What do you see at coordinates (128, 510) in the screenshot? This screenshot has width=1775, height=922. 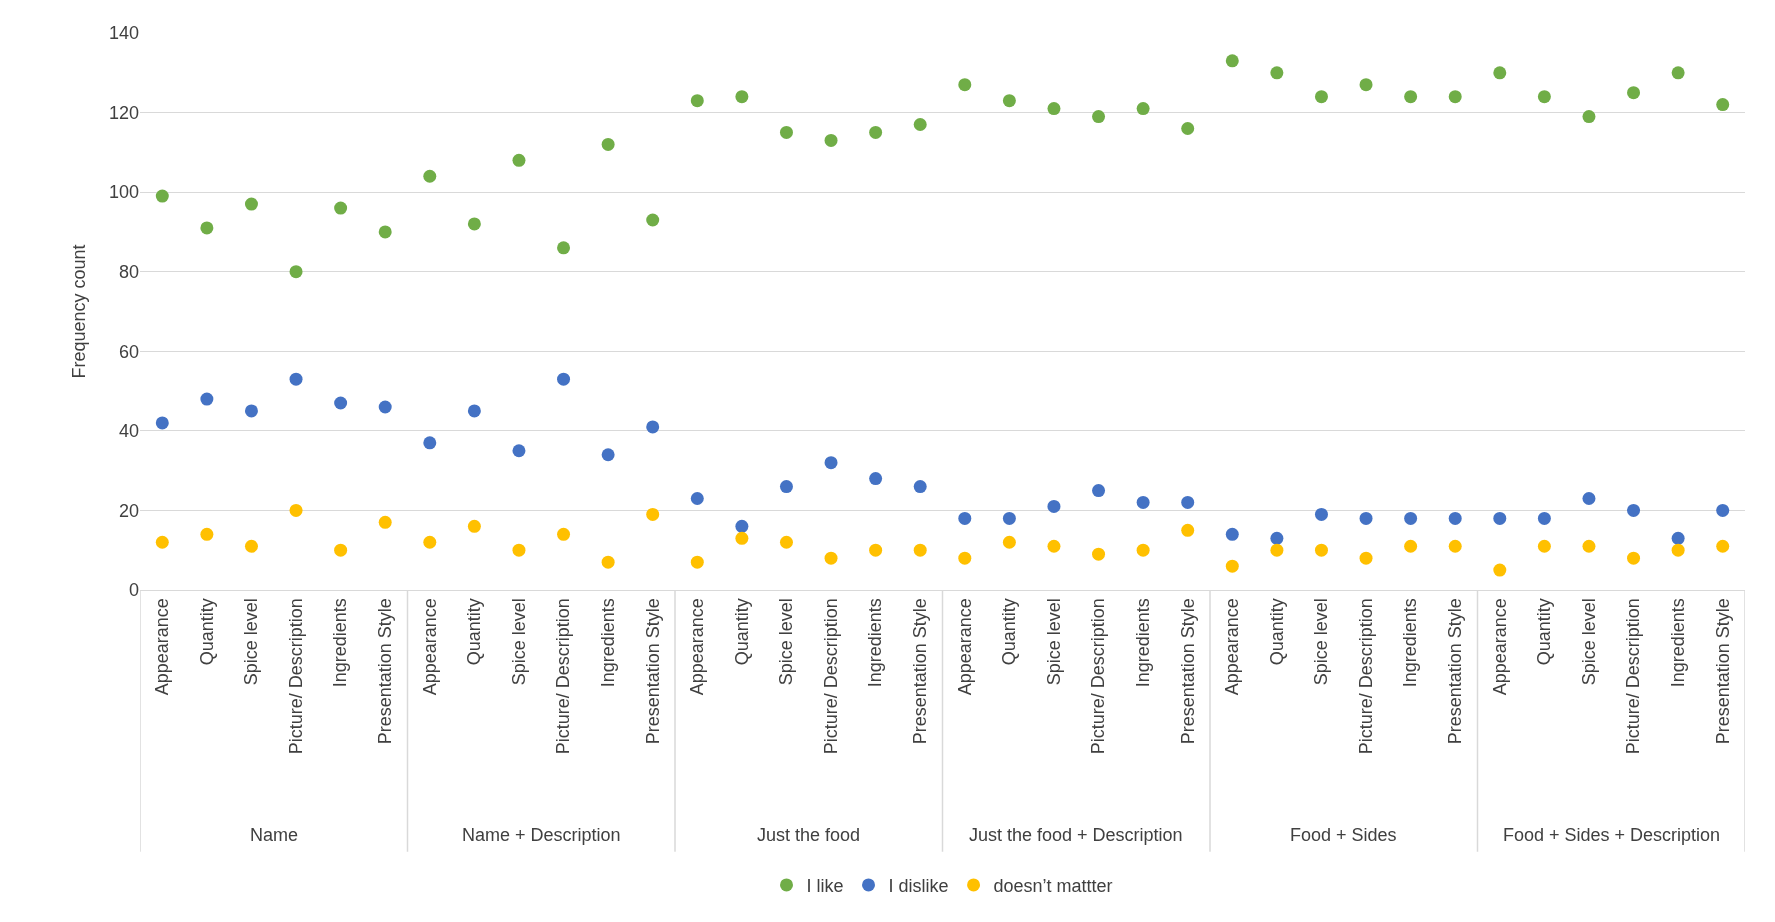 I see `y-tick-label: 20` at bounding box center [128, 510].